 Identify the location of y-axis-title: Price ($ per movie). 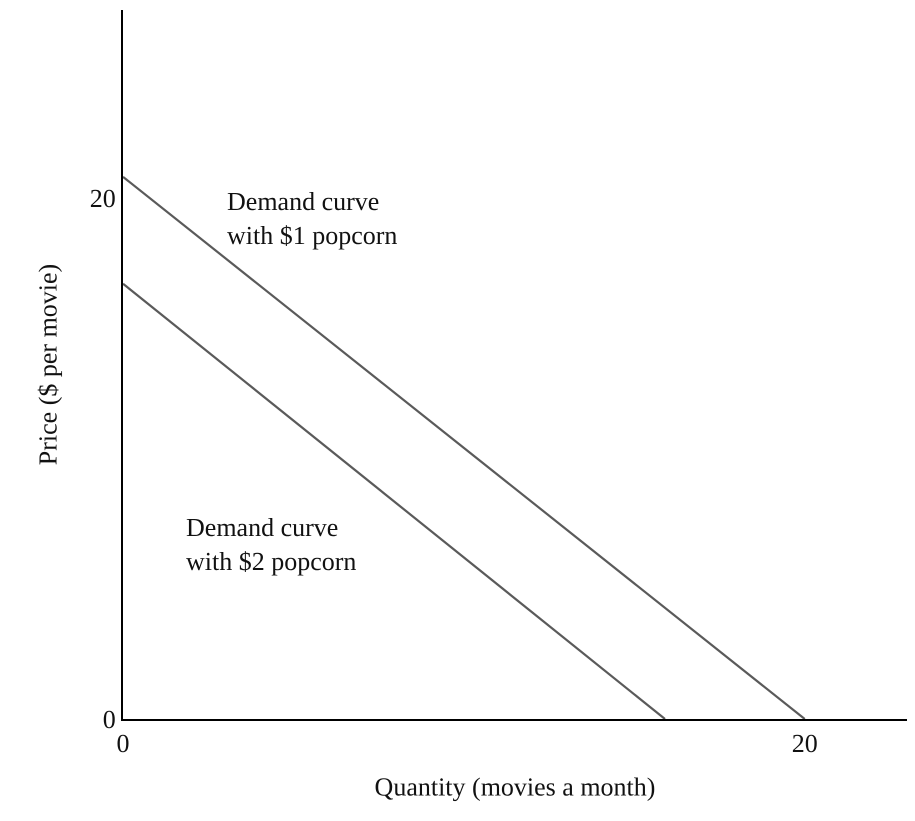
(48, 365).